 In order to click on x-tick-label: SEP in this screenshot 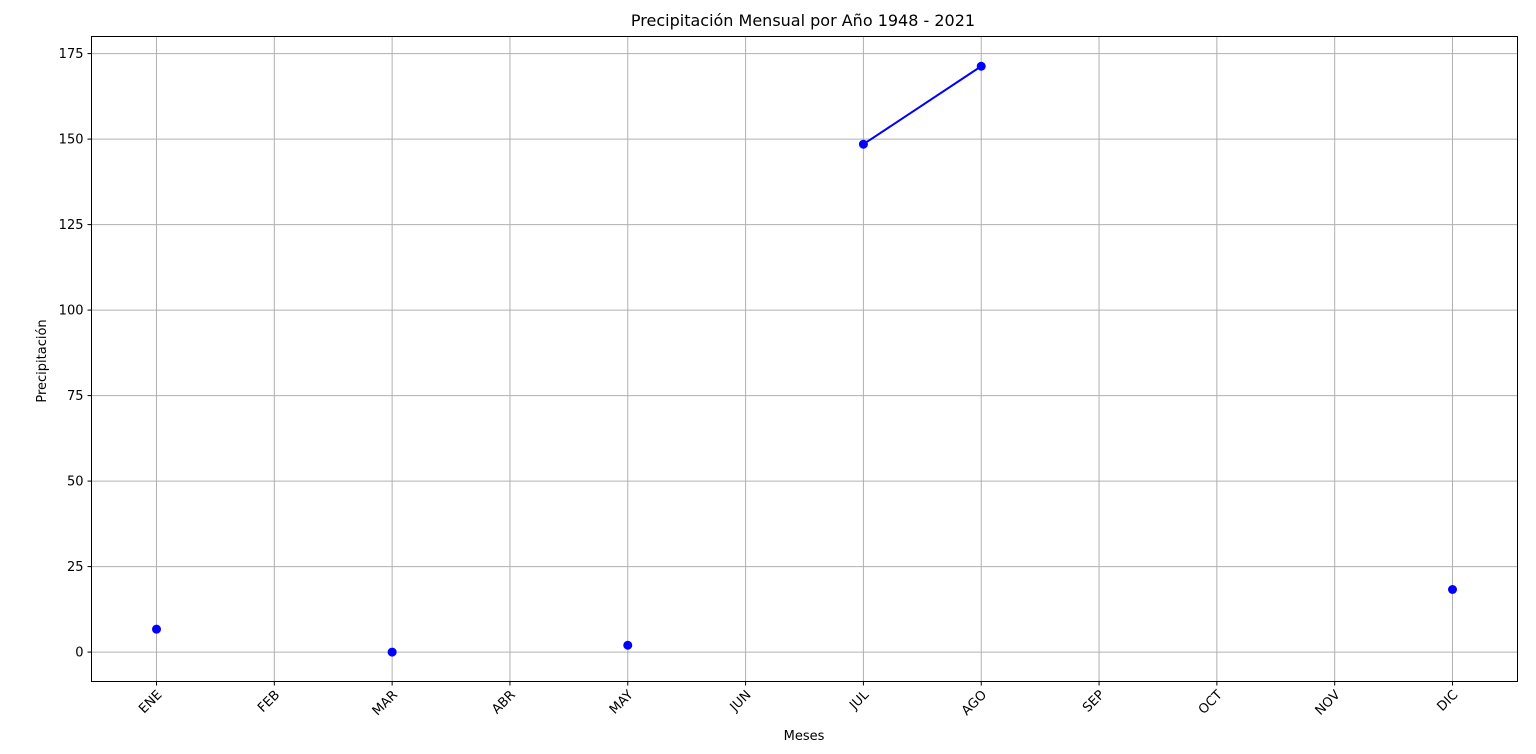, I will do `click(1094, 702)`.